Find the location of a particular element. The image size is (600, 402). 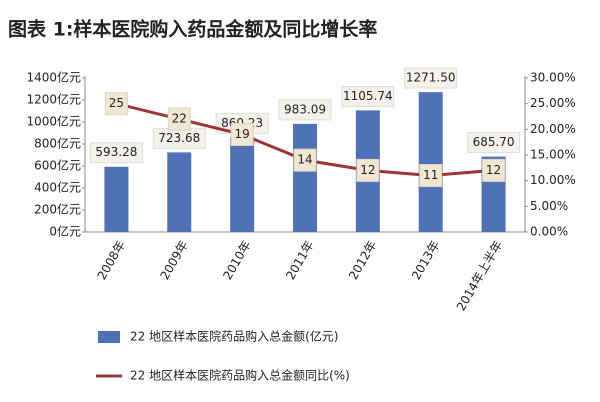

data-label: 685.70 is located at coordinates (494, 142).